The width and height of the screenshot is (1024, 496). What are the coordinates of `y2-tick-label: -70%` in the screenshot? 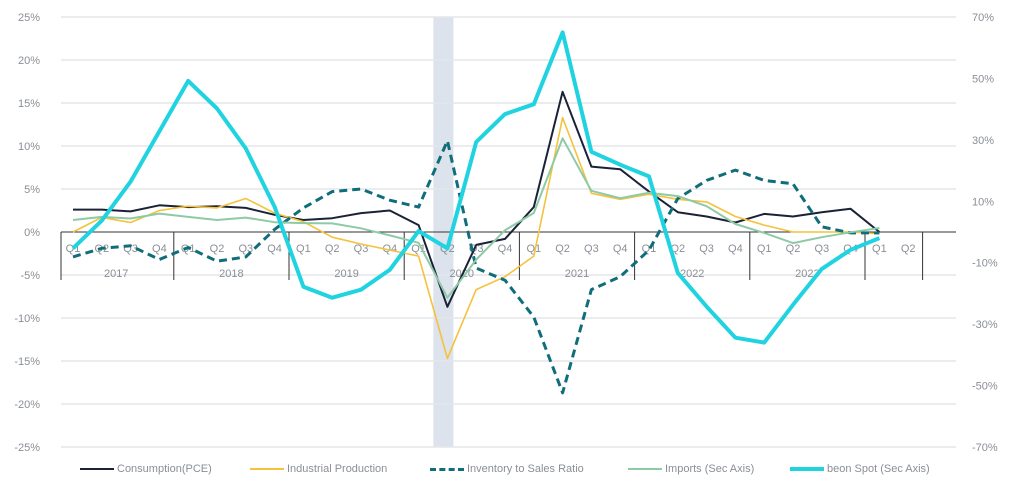 It's located at (985, 448).